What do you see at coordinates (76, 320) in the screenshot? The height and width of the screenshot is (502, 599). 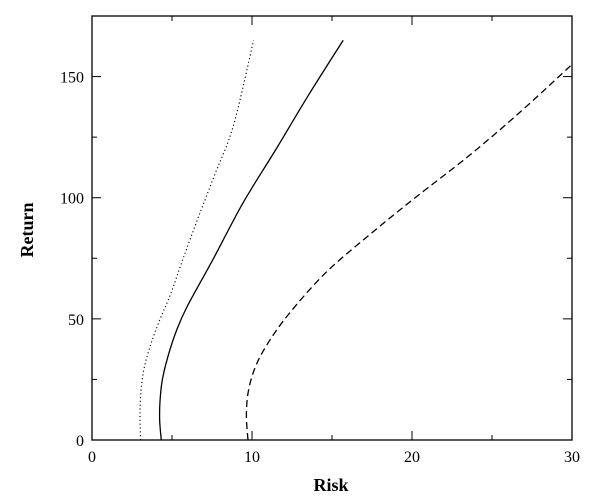 I see `y-tick-label: 50` at bounding box center [76, 320].